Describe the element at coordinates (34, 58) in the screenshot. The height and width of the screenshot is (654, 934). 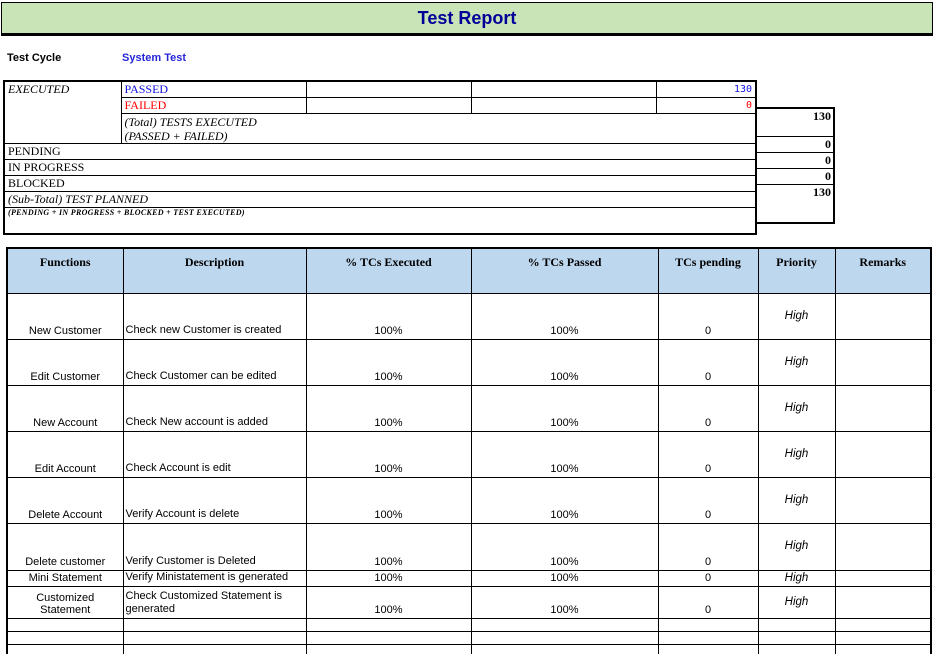
I see `test-cycle-label: Test Cycle` at that location.